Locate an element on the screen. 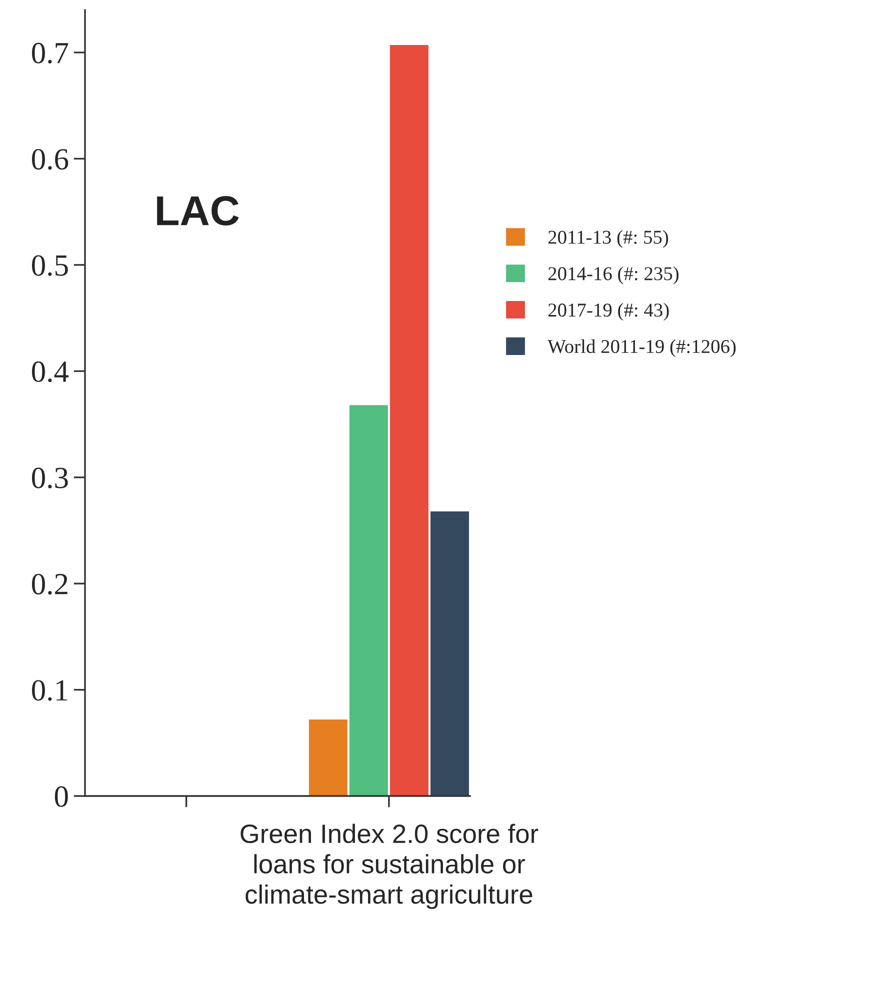 The width and height of the screenshot is (873, 989). y-tick-label: 0.4 is located at coordinates (50, 371).